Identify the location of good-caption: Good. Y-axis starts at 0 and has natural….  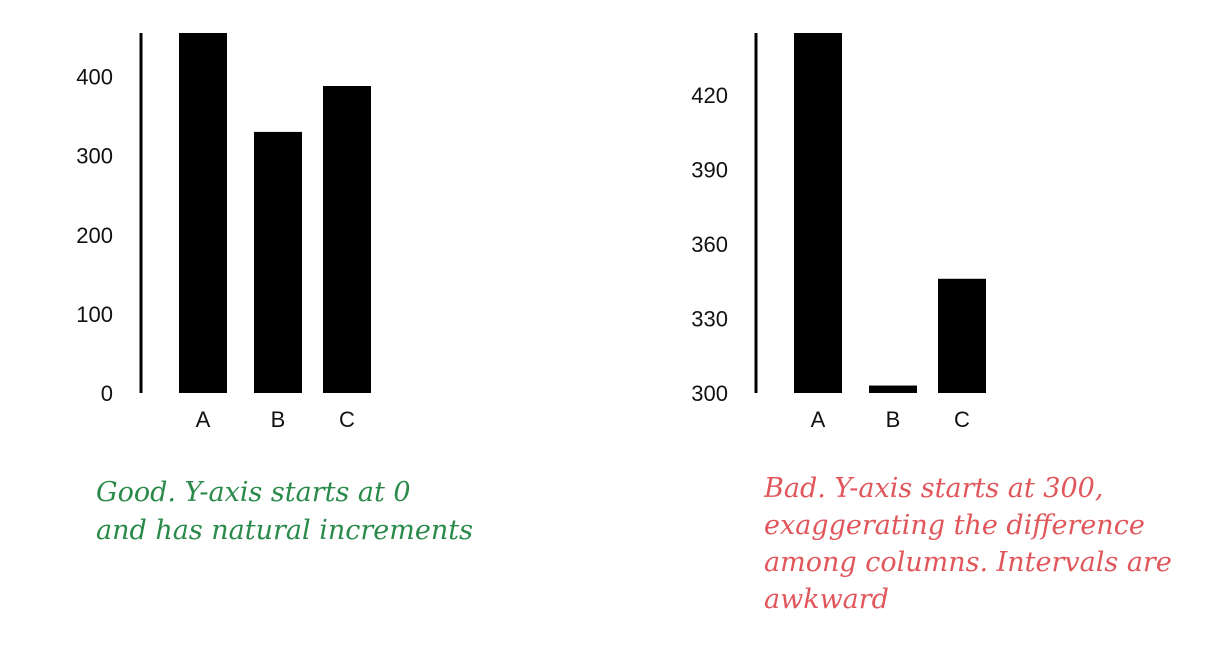
(284, 512).